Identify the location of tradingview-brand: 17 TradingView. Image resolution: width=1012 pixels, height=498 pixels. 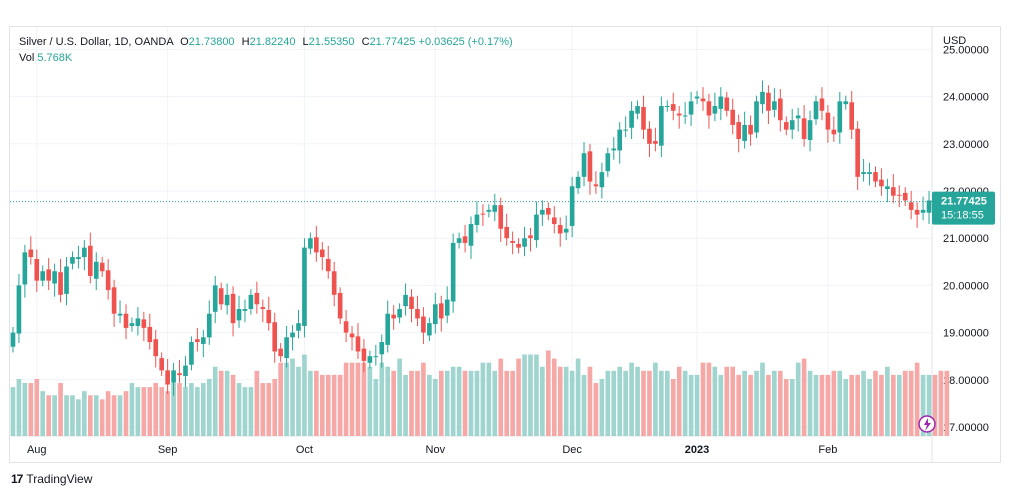
(51, 479).